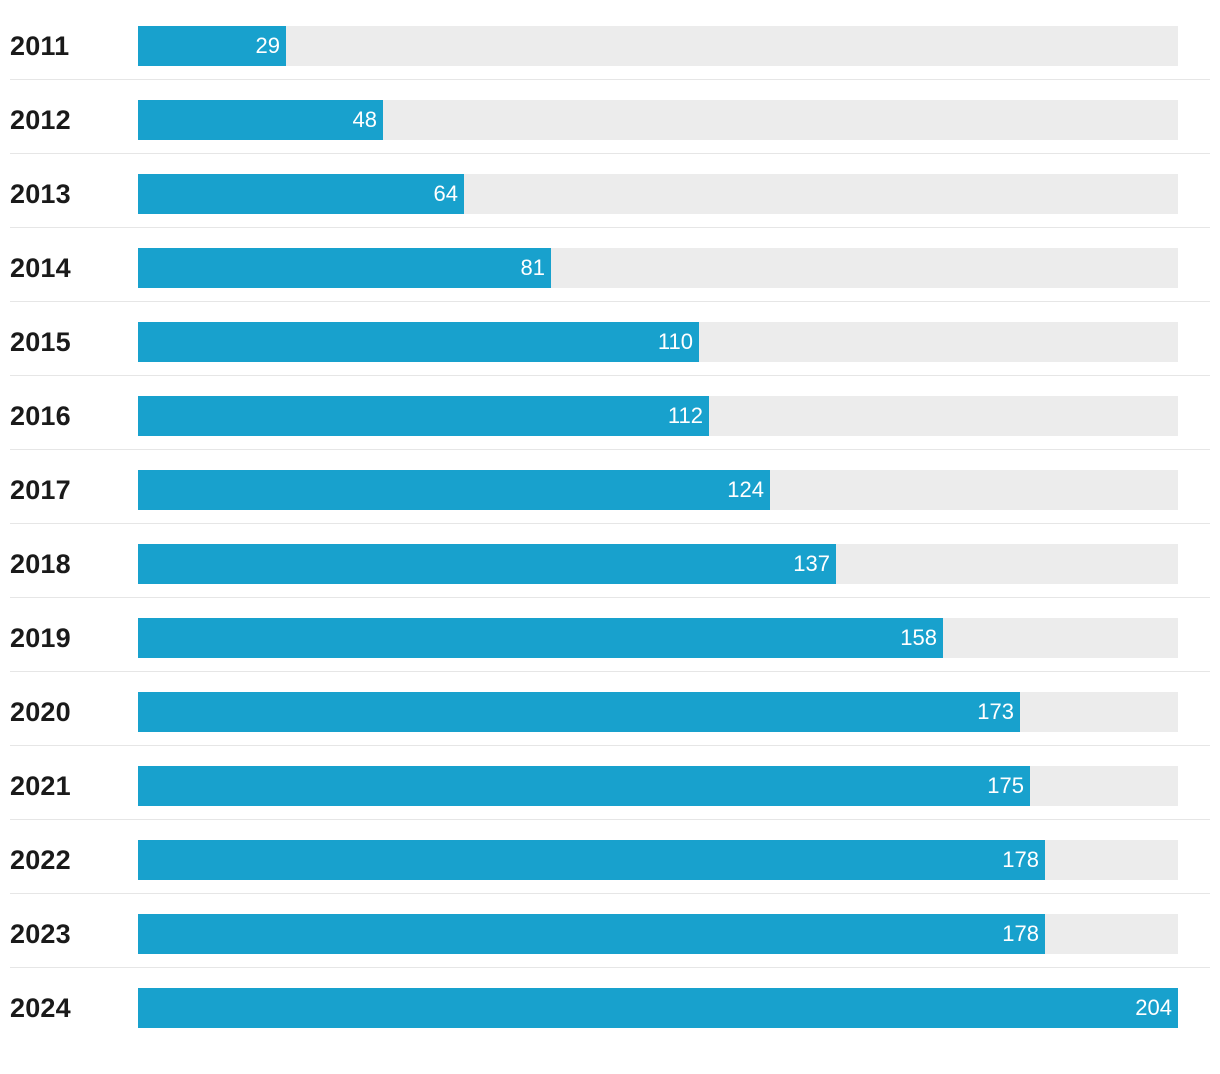  Describe the element at coordinates (40, 786) in the screenshot. I see `category-label: 2021` at that location.